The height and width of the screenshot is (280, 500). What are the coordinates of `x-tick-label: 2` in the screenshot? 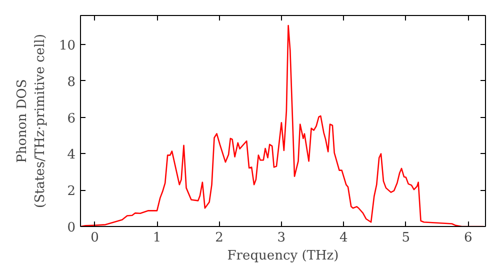 It's located at (219, 238).